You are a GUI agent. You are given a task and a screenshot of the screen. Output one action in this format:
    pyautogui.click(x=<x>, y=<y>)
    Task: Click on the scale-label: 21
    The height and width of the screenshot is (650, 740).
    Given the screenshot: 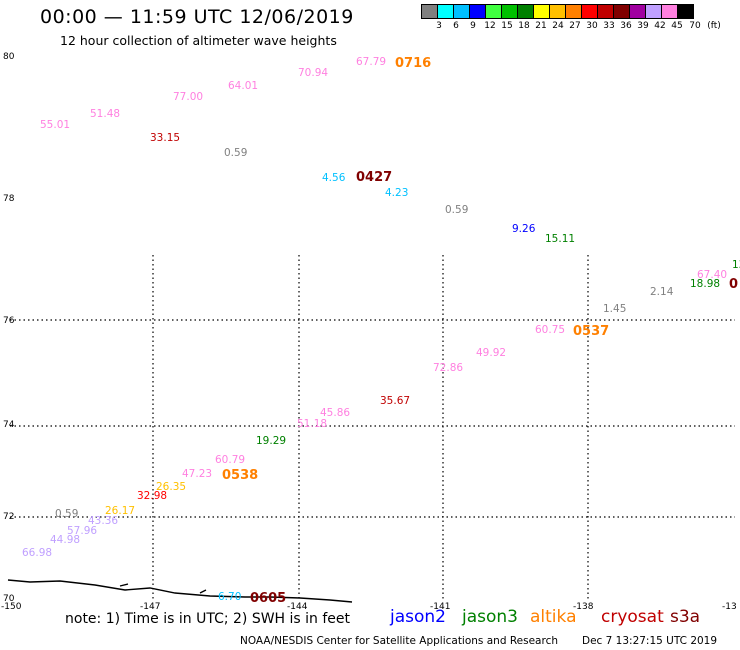 What is the action you would take?
    pyautogui.click(x=541, y=26)
    